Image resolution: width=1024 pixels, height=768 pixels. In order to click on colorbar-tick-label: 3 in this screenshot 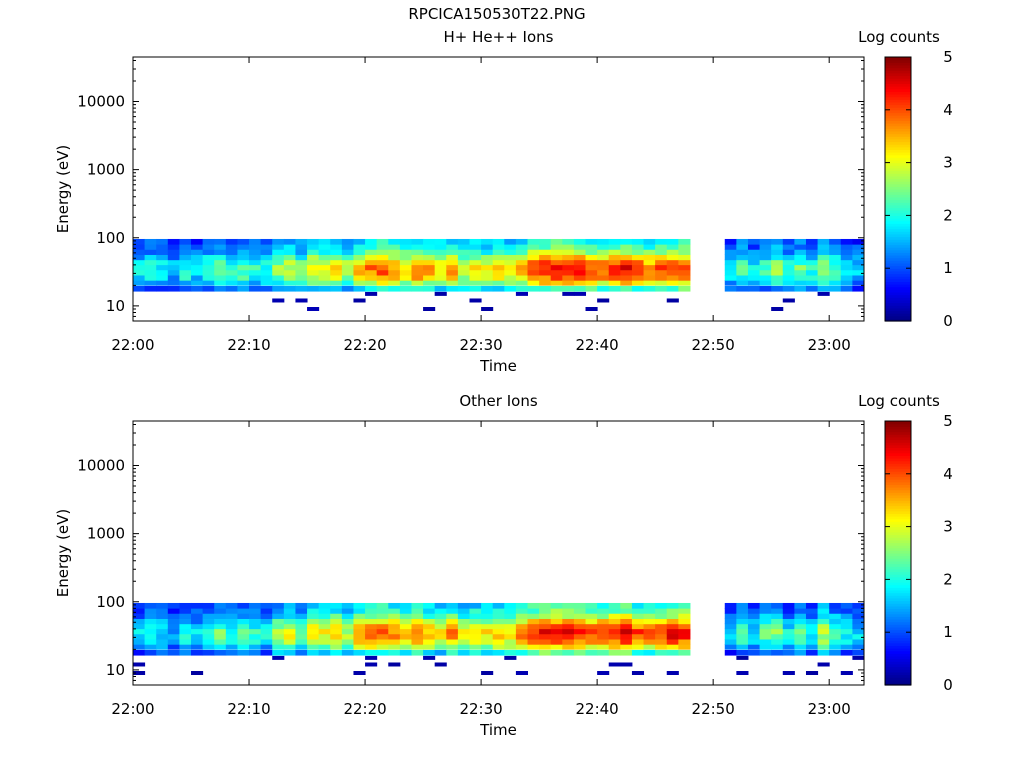, I will do `click(948, 527)`.